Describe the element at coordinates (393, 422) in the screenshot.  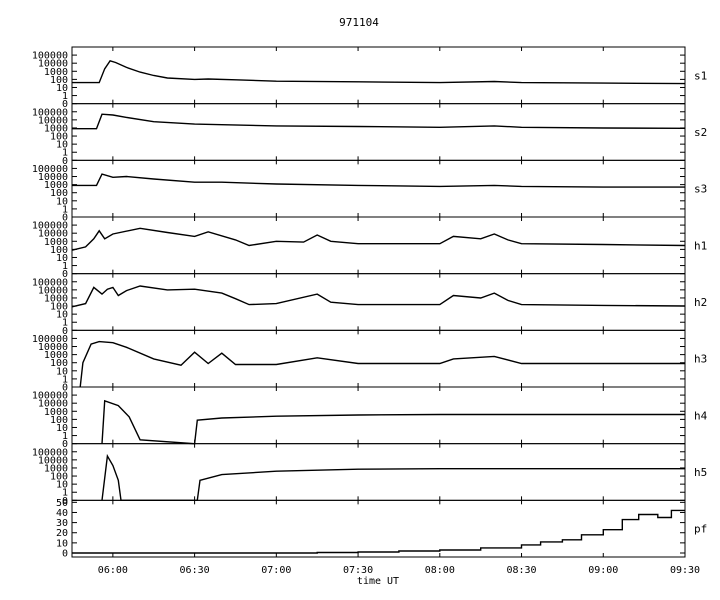
I see `series-line-h4` at that location.